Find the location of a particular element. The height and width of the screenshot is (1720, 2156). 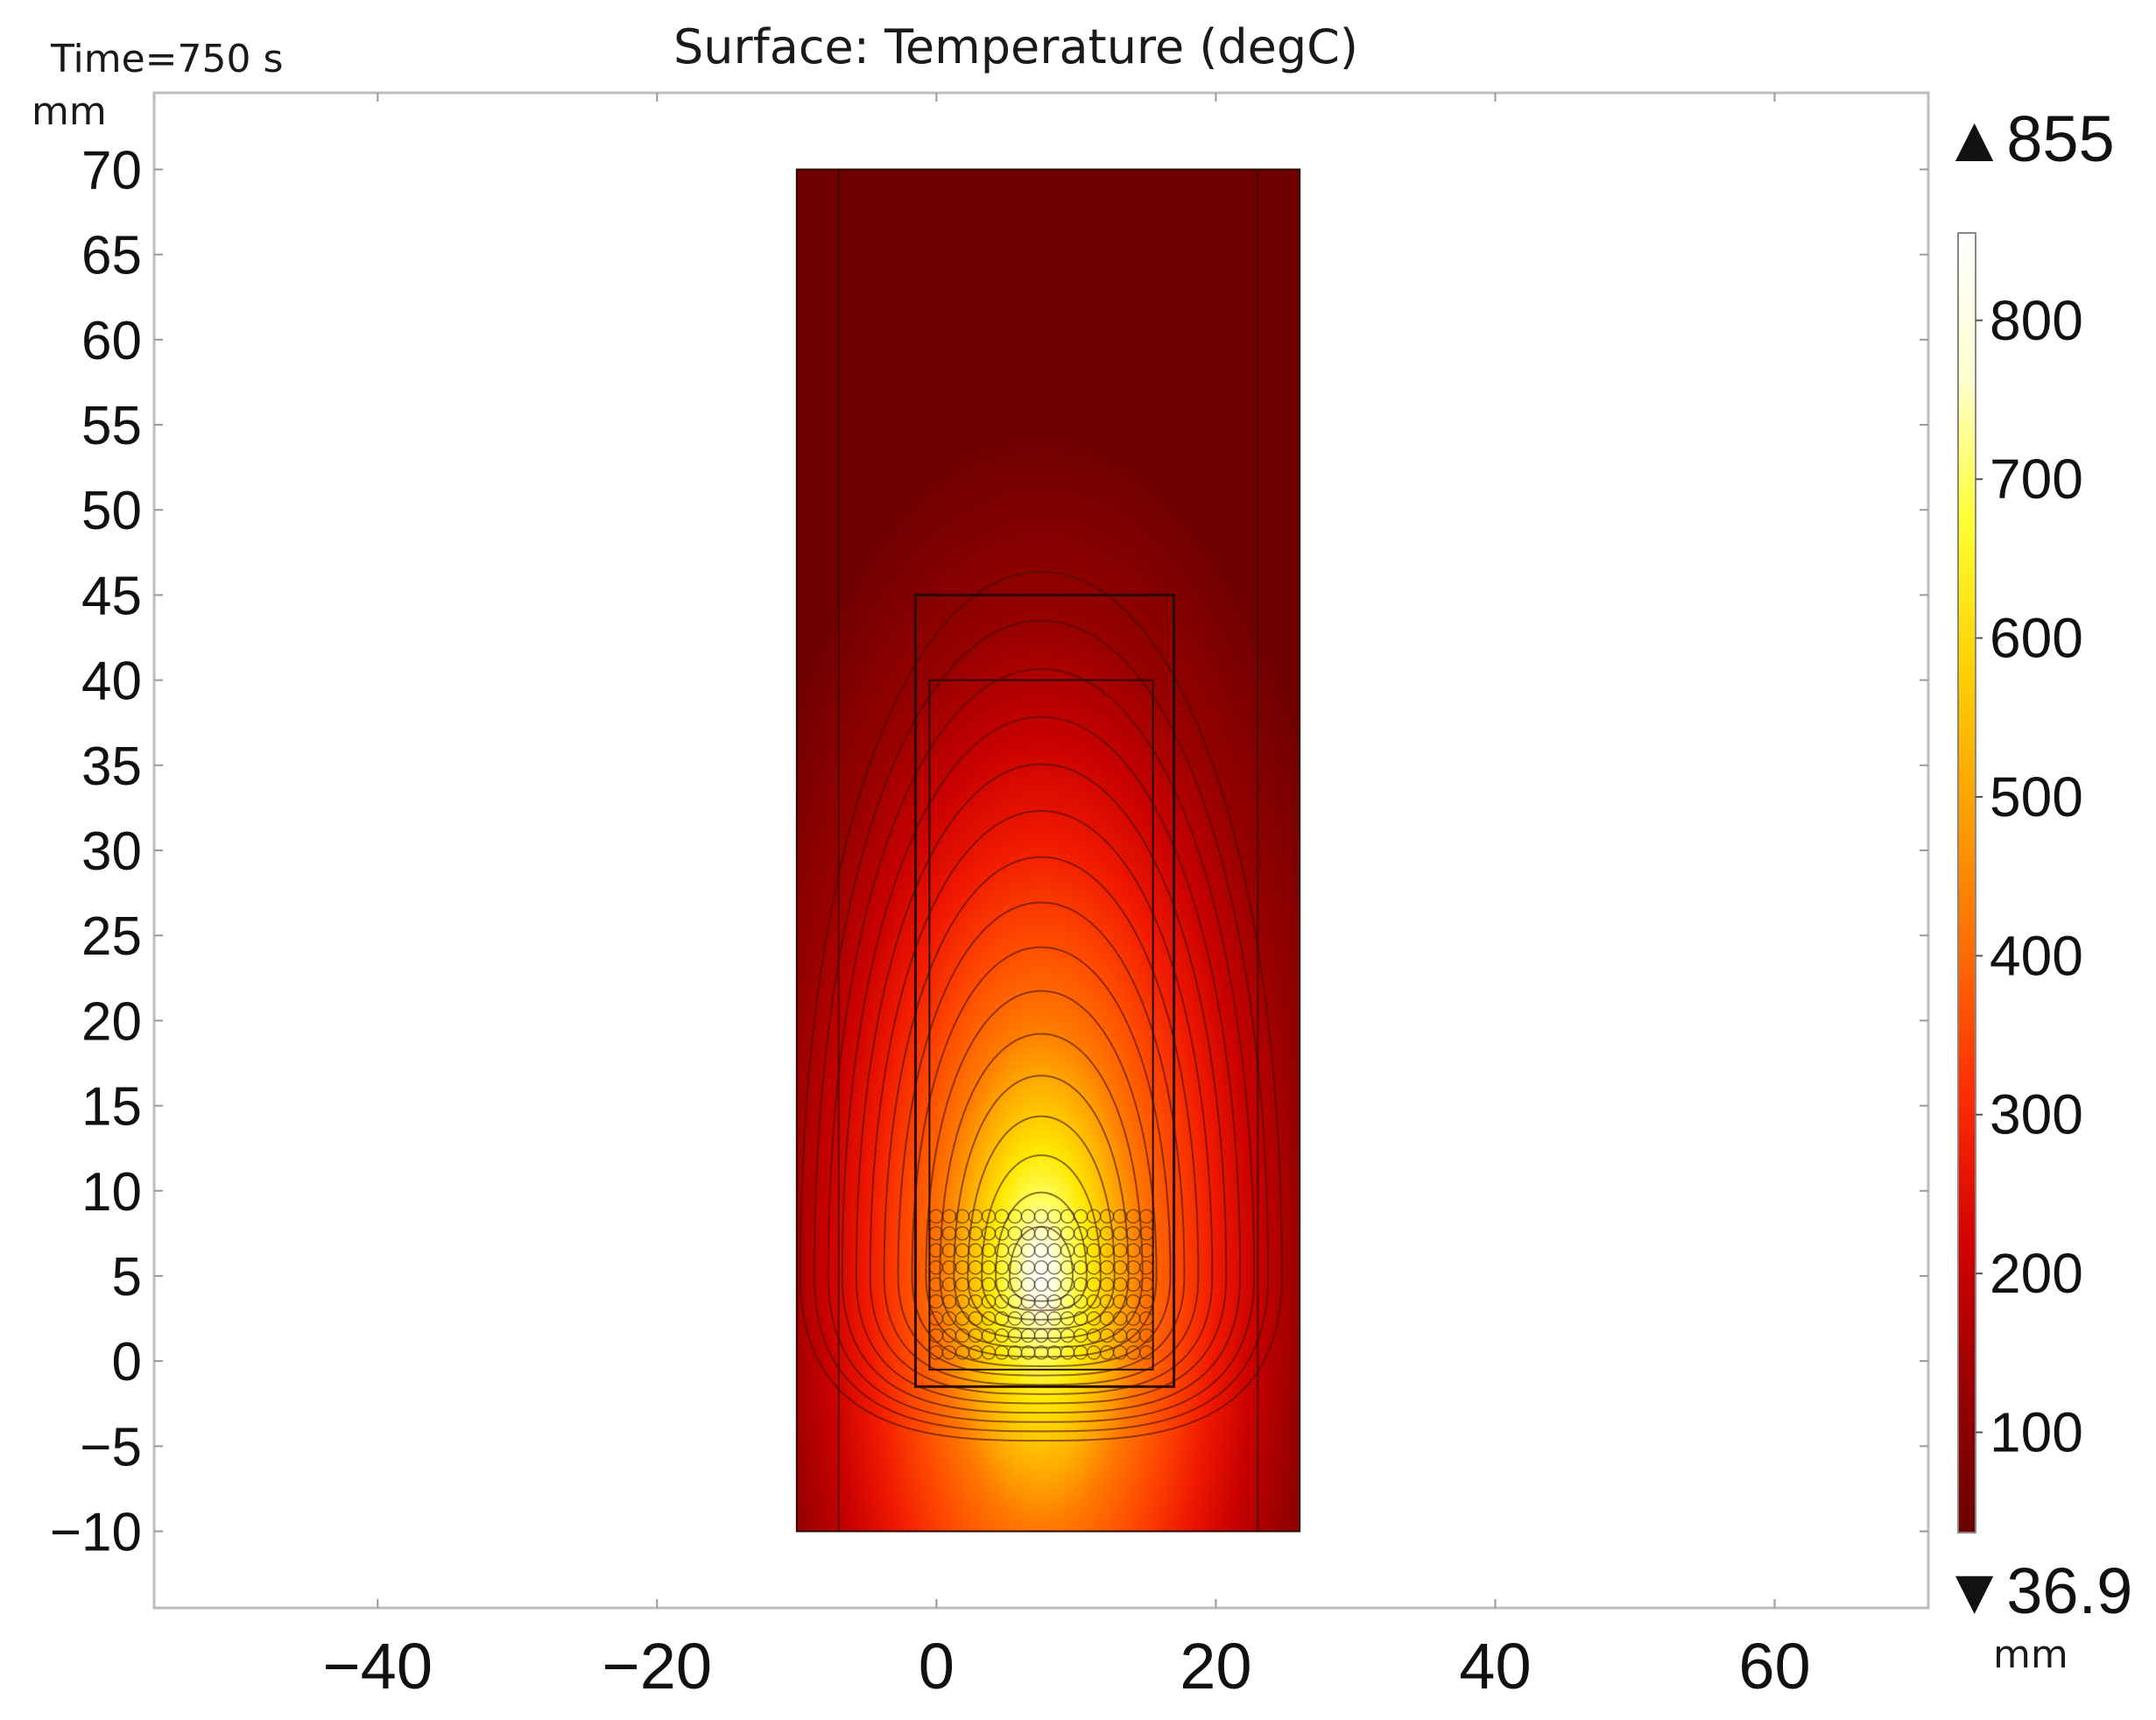

time-label: Time=750 s is located at coordinates (167, 59).